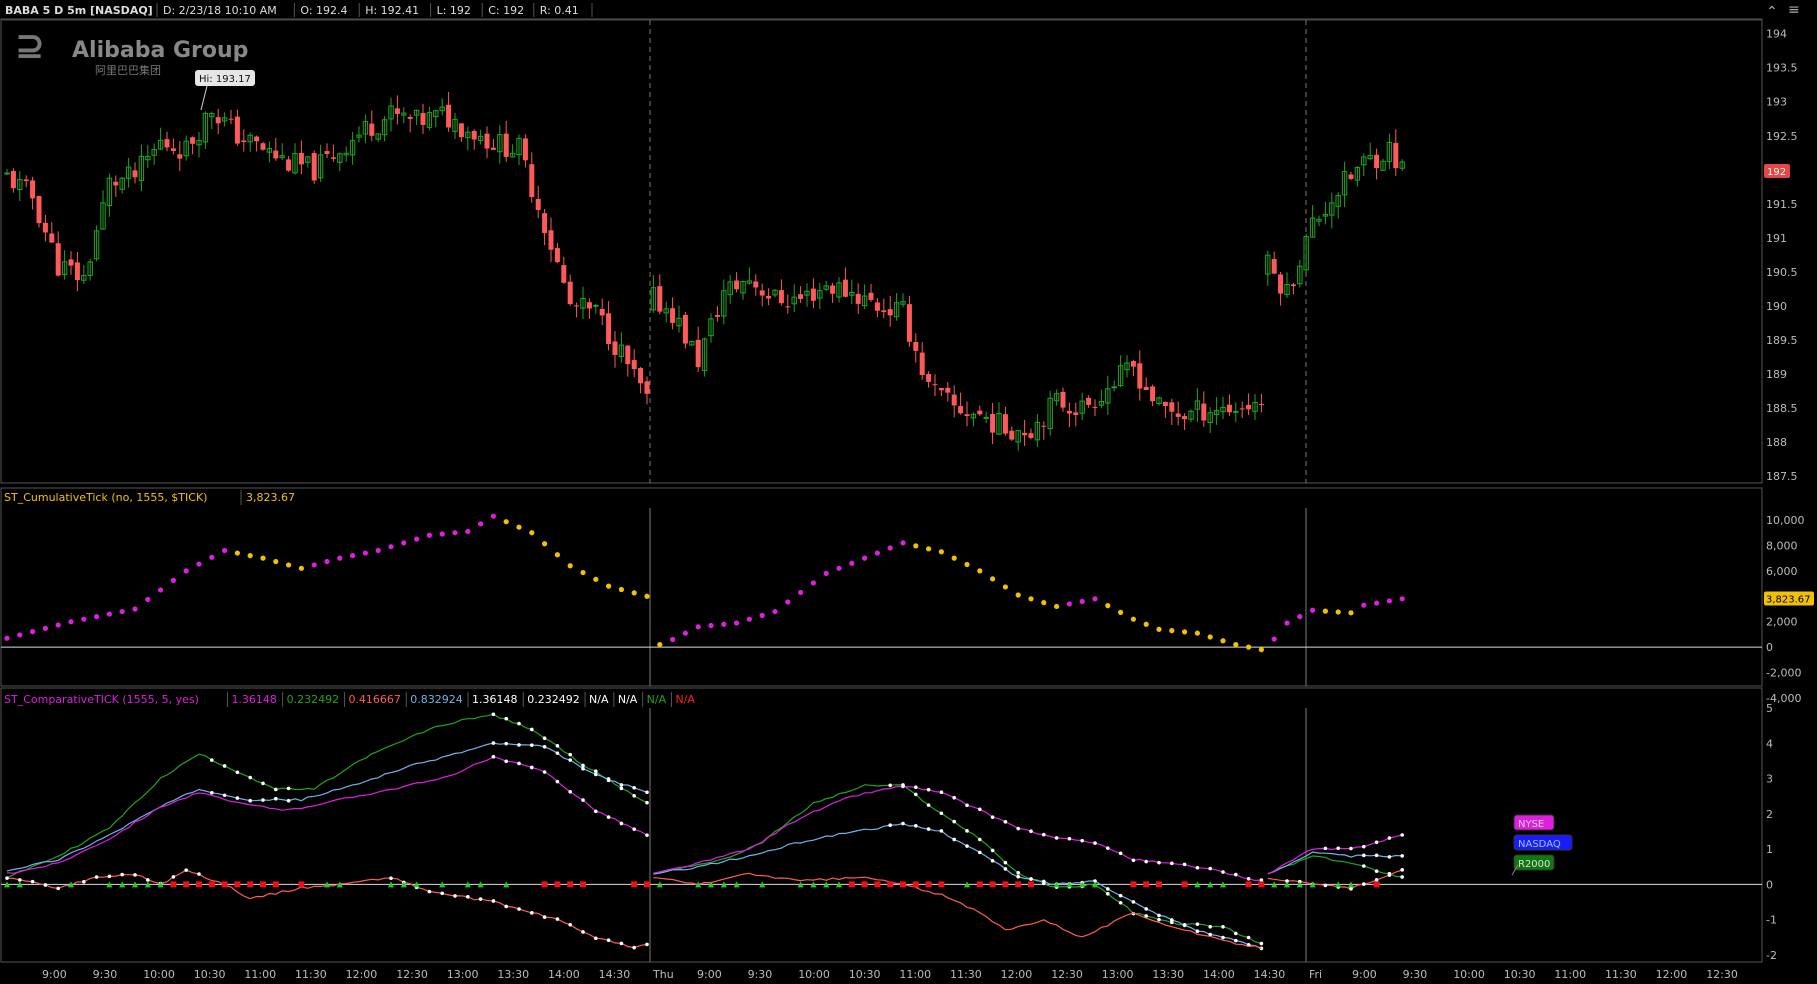 This screenshot has width=1817, height=984. Describe the element at coordinates (1570, 974) in the screenshot. I see `x-axis-label-30: 11:00` at that location.